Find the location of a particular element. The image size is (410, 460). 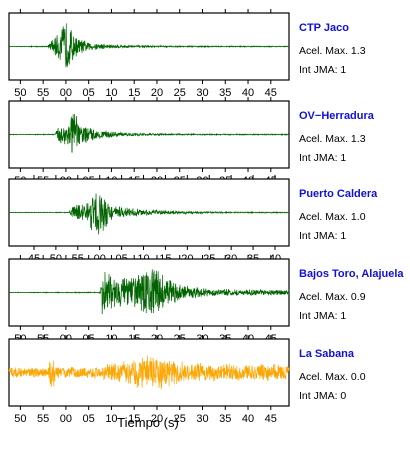

max-acceleration: Acel. Max. 0.9 is located at coordinates (332, 297).